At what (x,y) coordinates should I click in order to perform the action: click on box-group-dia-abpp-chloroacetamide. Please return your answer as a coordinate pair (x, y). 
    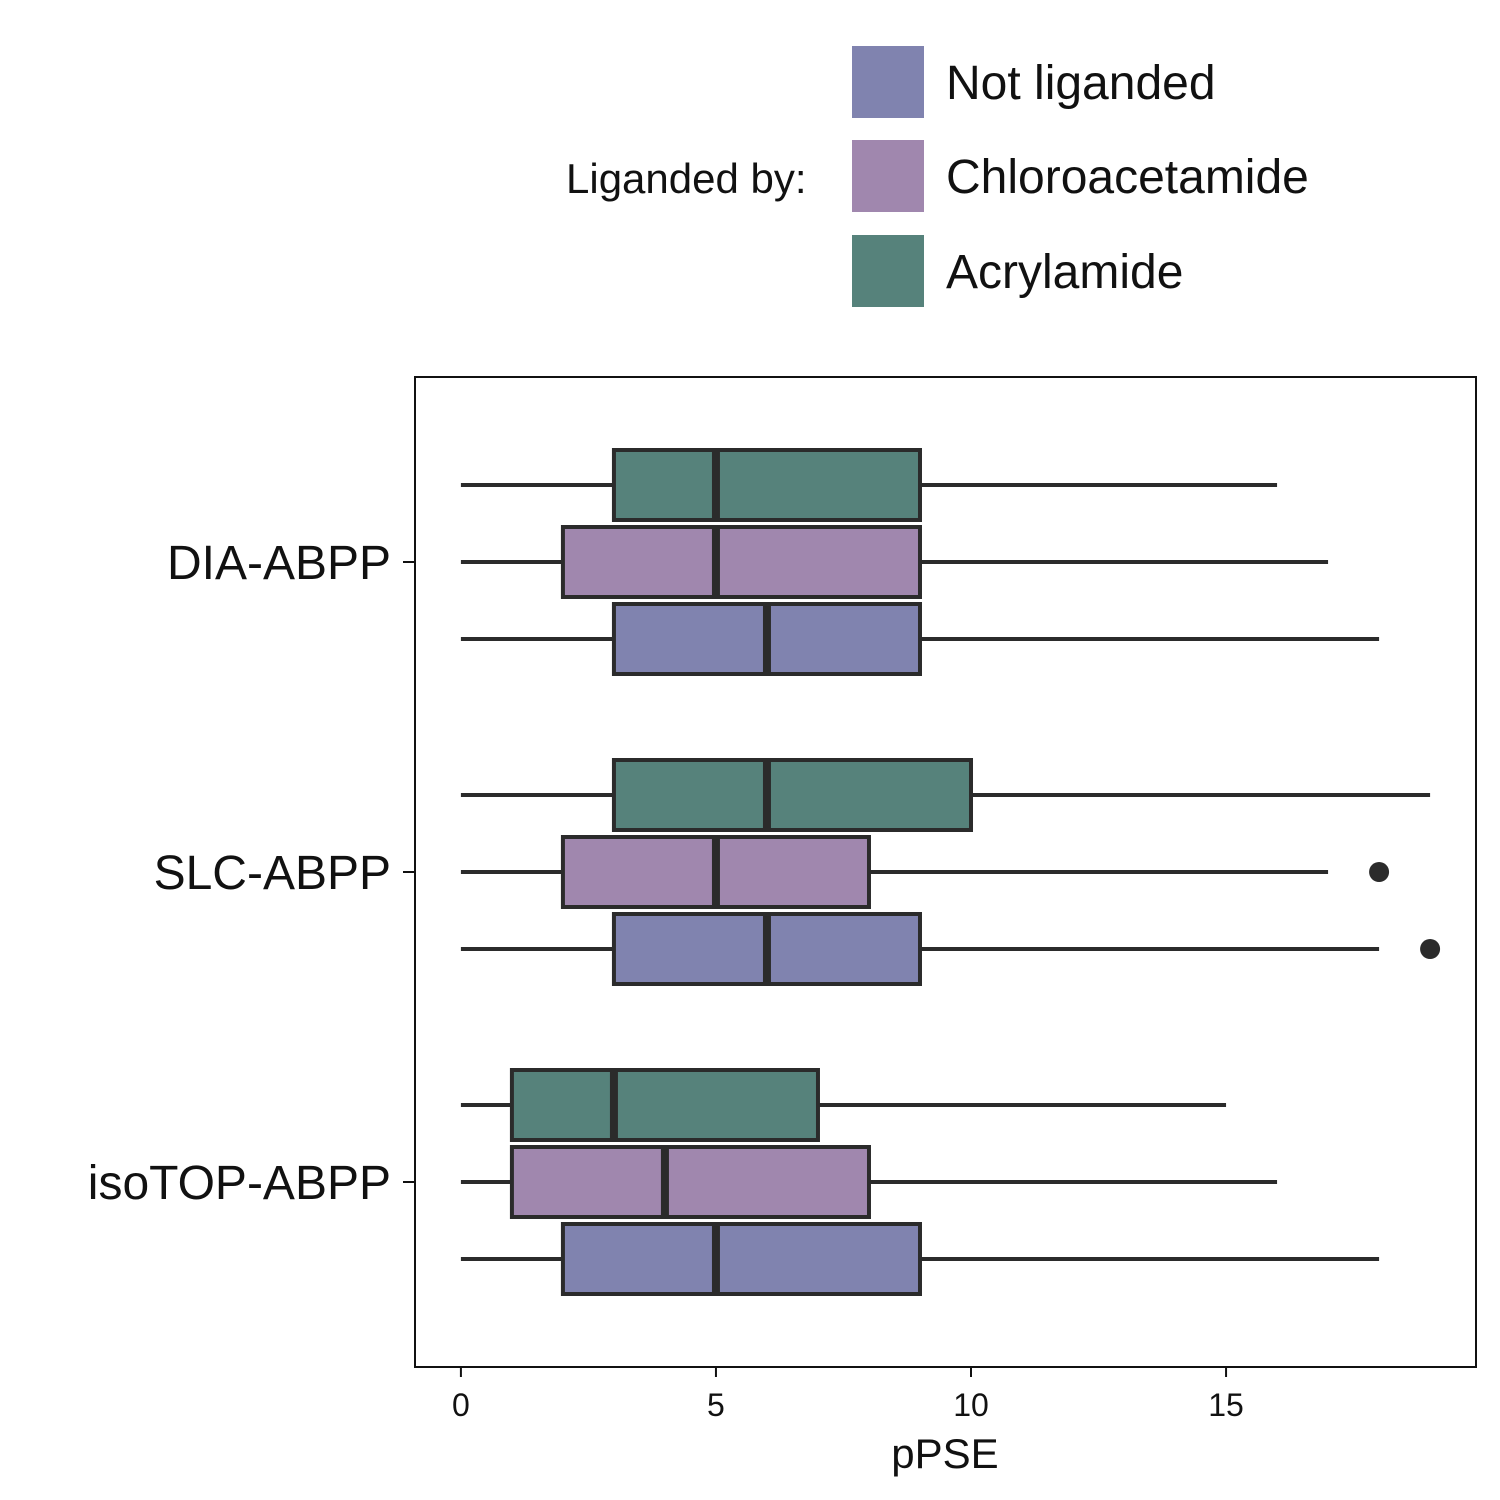
    Looking at the image, I should click on (894, 562).